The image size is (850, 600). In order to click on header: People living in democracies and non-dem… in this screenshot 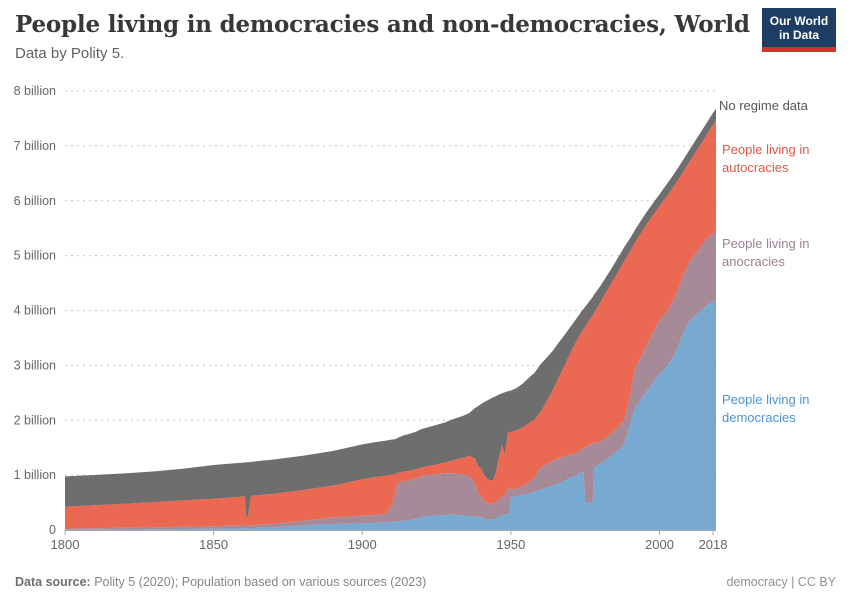, I will do `click(385, 37)`.